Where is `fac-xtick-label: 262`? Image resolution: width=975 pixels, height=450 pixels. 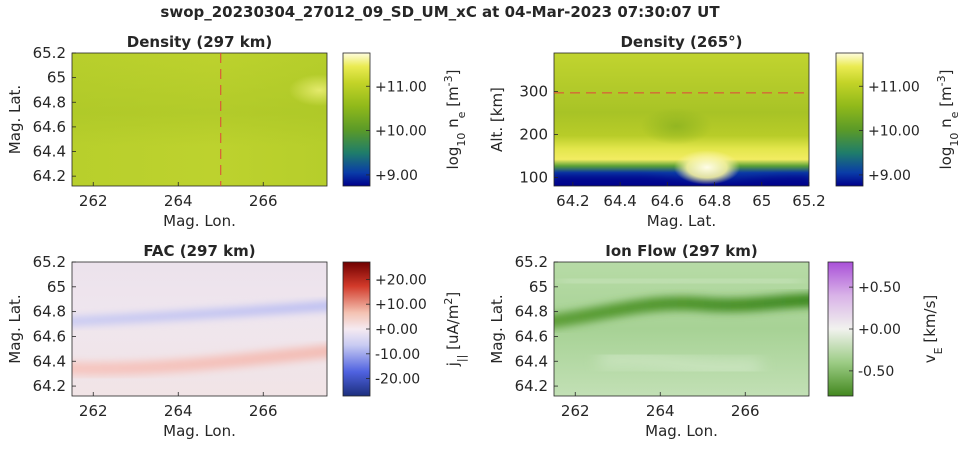
fac-xtick-label: 262 is located at coordinates (93, 411).